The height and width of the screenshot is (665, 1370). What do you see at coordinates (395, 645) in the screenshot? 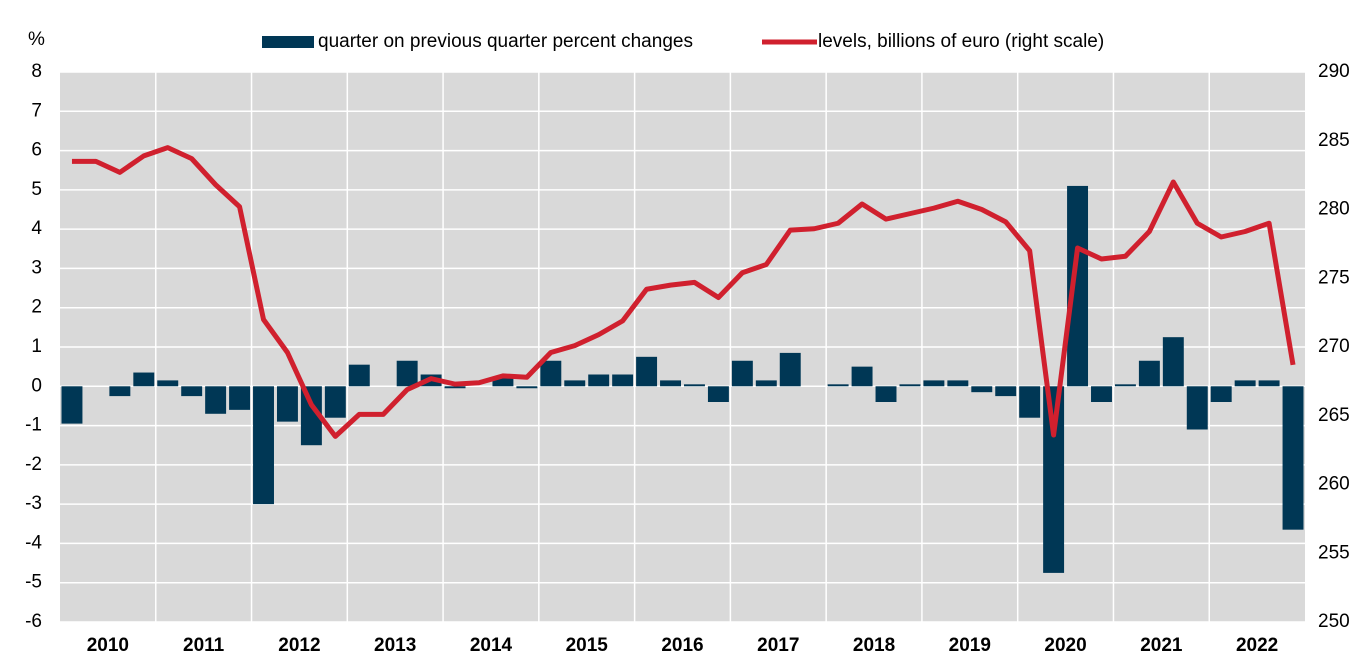
I see `x-tick-label: 2013` at bounding box center [395, 645].